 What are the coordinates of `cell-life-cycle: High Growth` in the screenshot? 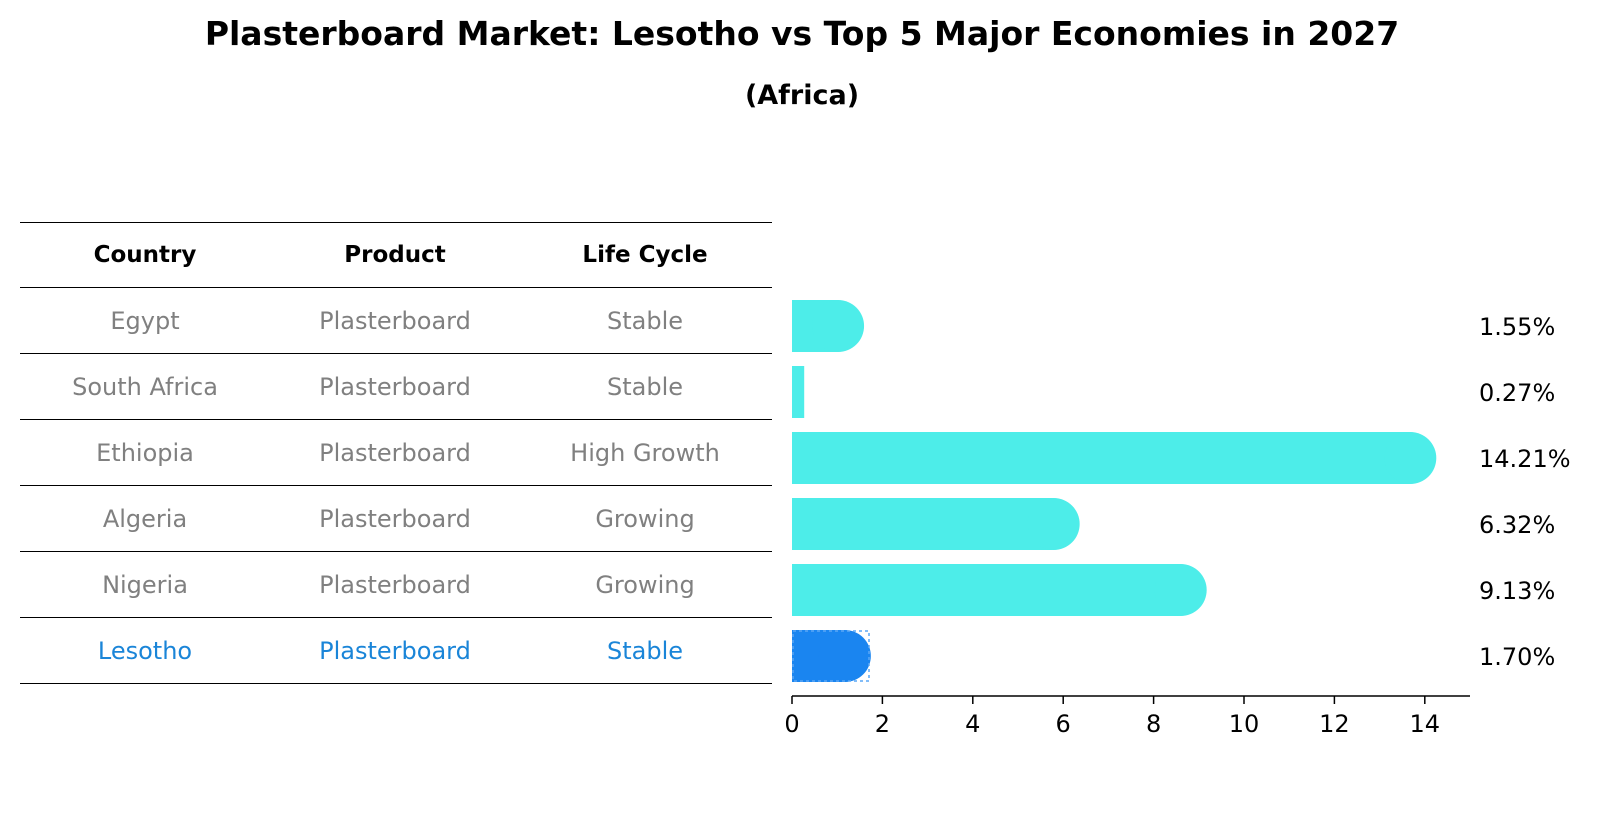 It's located at (645, 452).